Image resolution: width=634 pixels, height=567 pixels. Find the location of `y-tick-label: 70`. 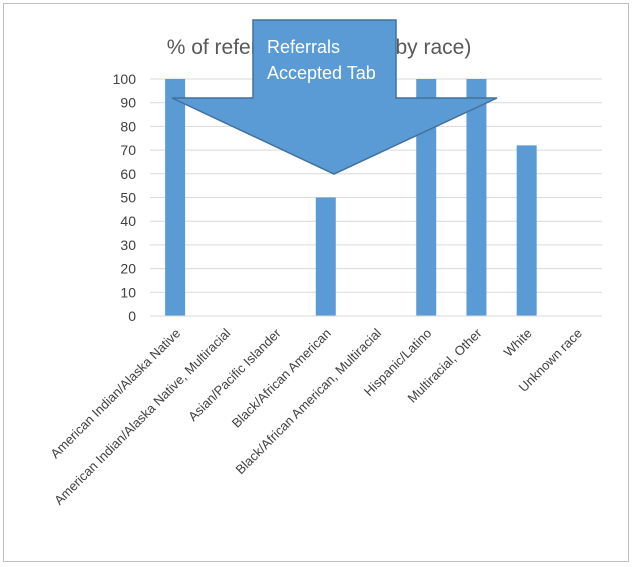

y-tick-label: 70 is located at coordinates (128, 150).